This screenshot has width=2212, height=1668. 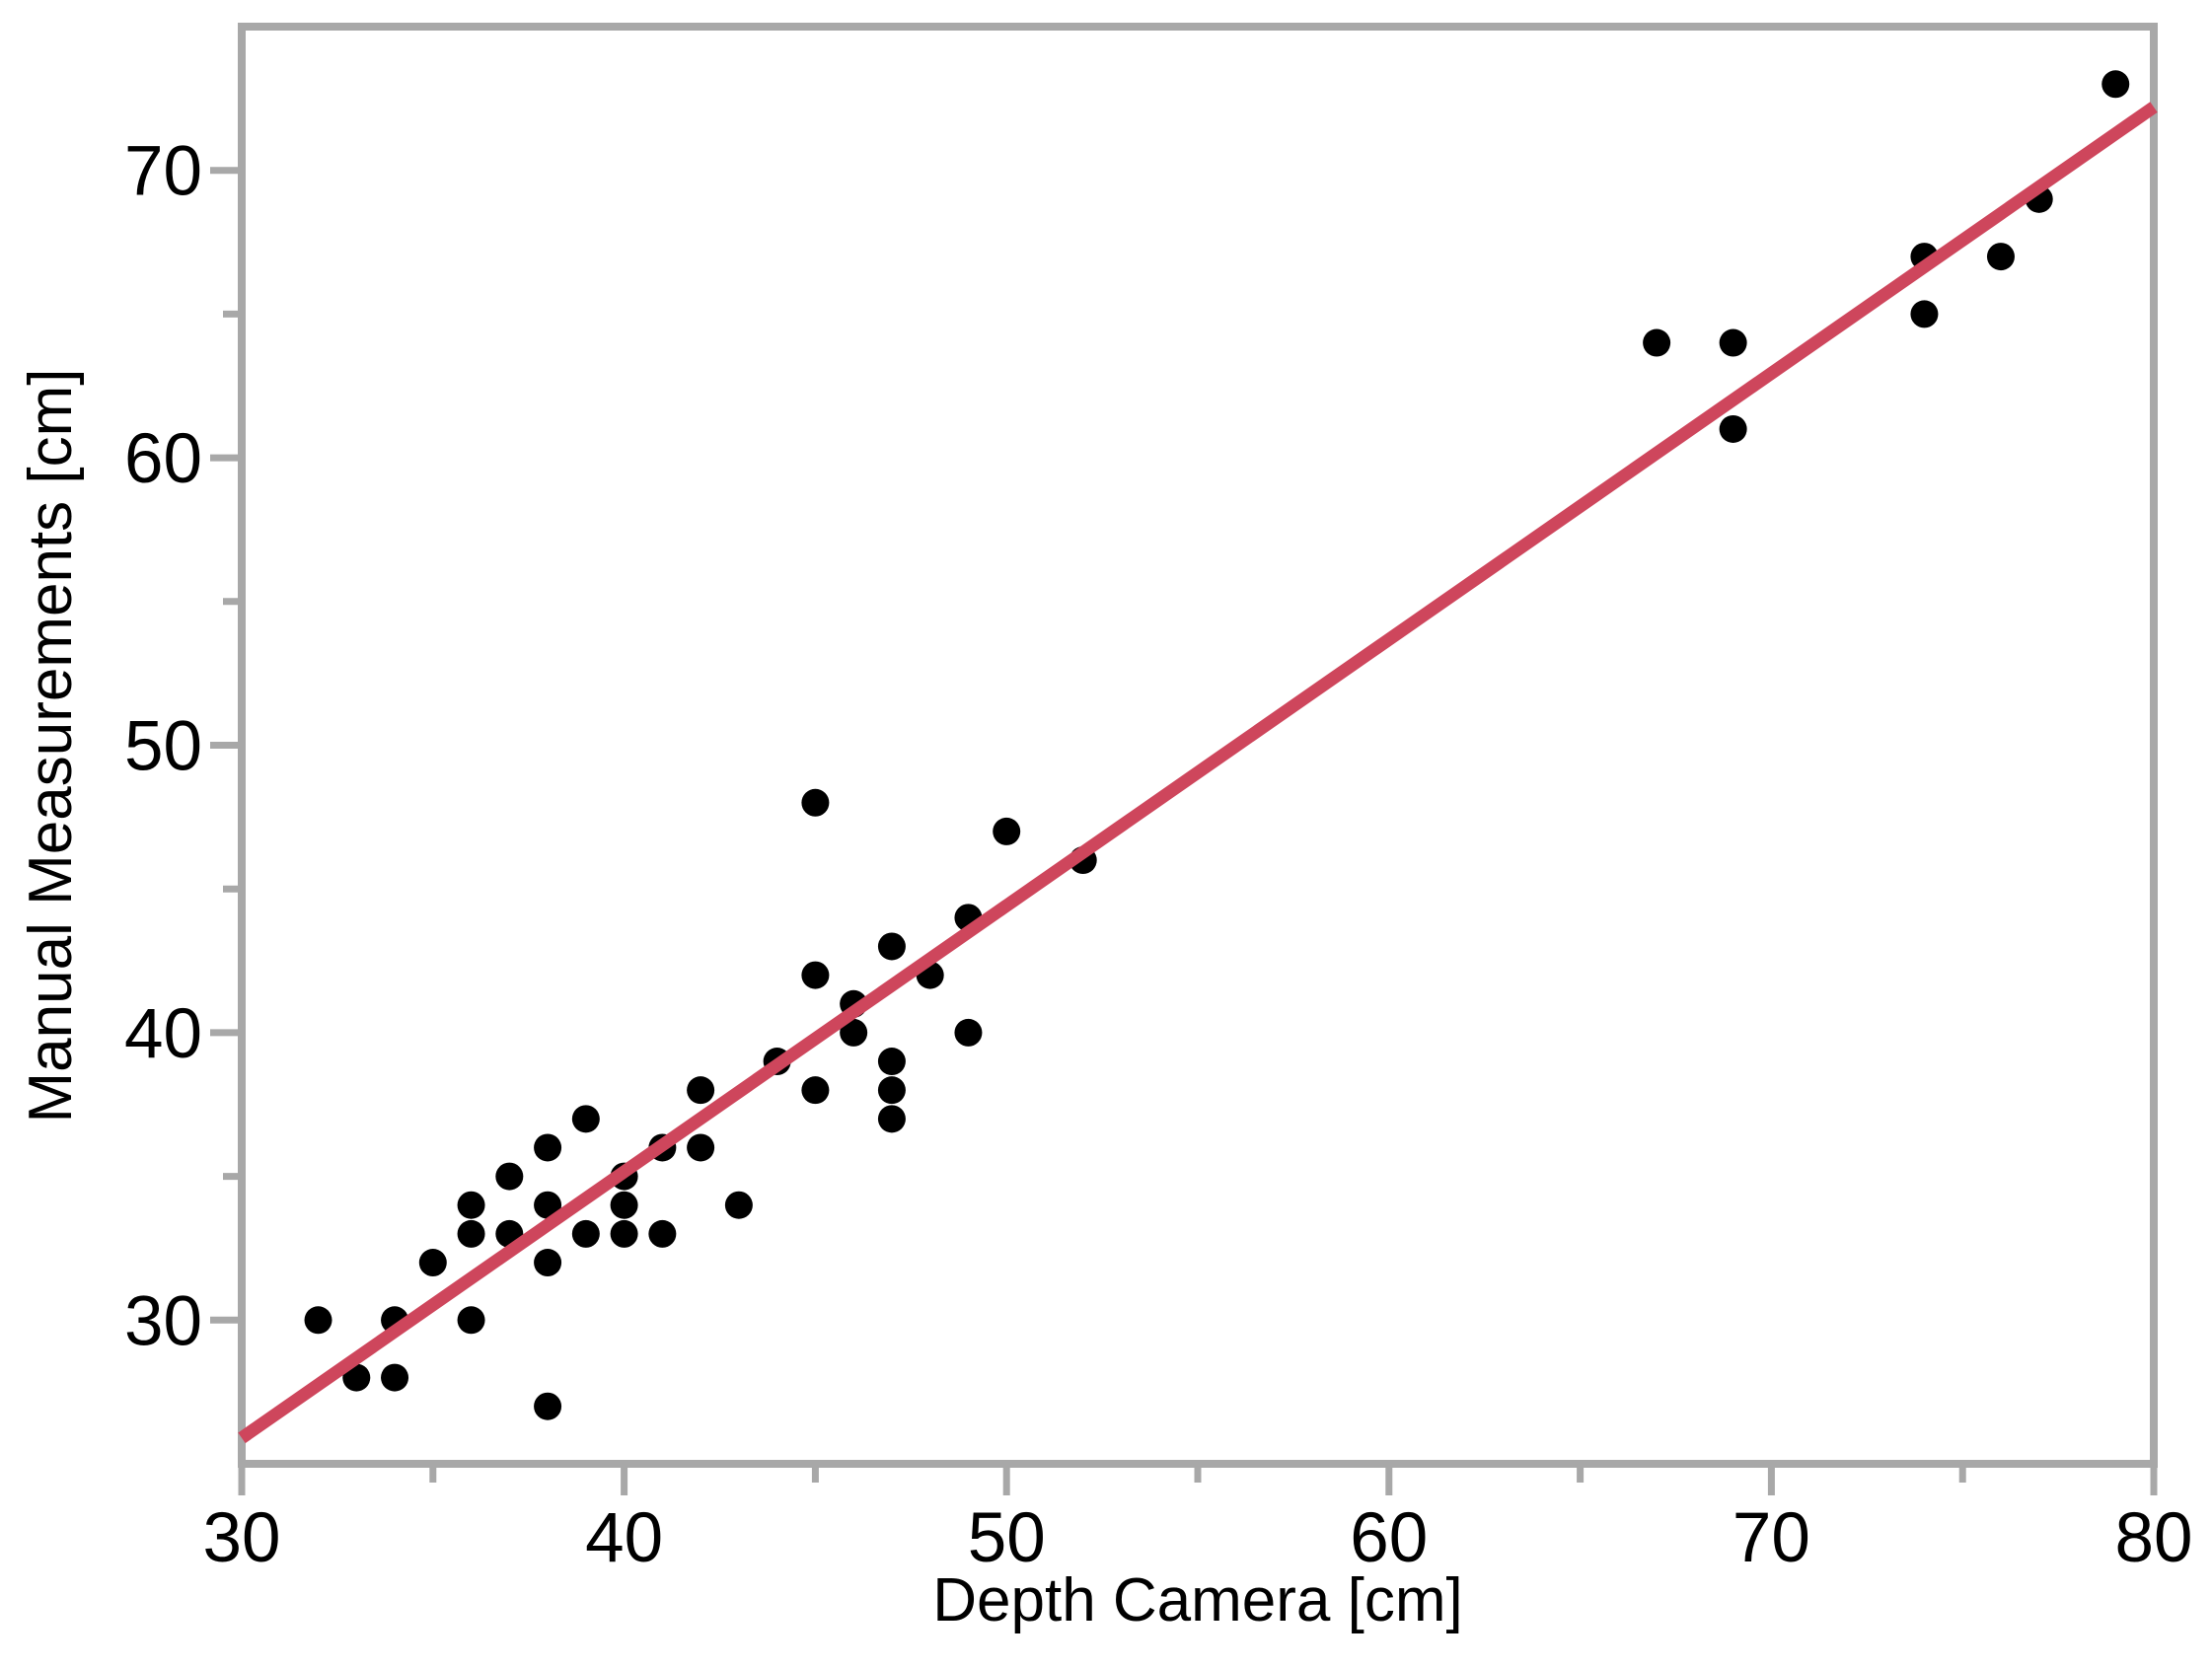 What do you see at coordinates (242, 1538) in the screenshot?
I see `x-tick-label: 30` at bounding box center [242, 1538].